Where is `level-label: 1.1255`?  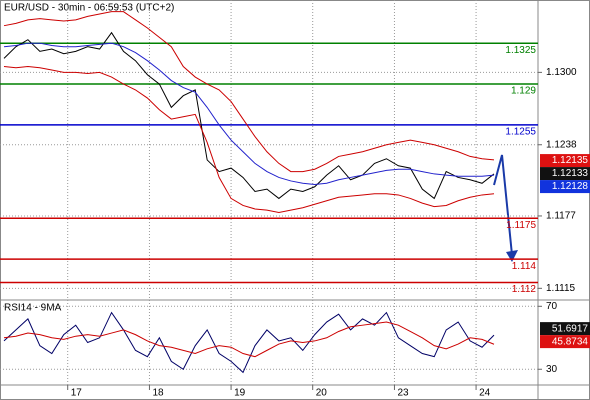
level-label: 1.1255 is located at coordinates (520, 132).